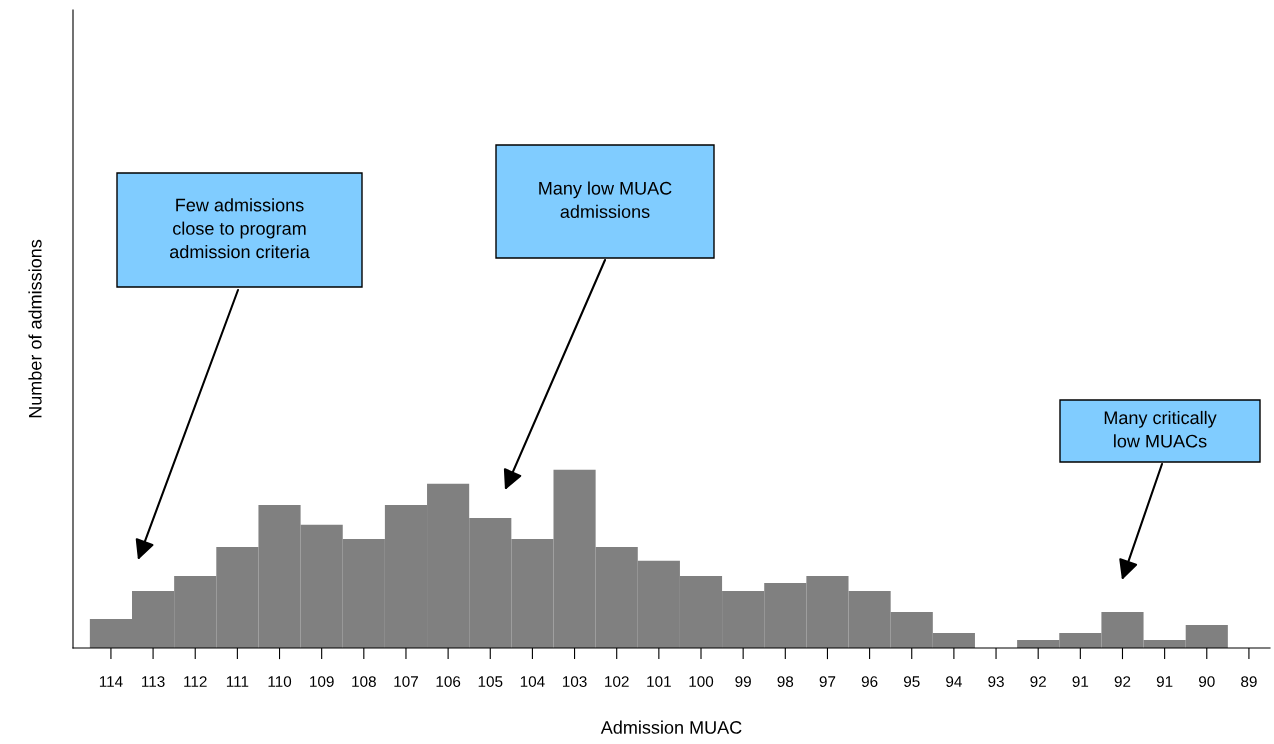 The width and height of the screenshot is (1274, 744). Describe the element at coordinates (911, 681) in the screenshot. I see `x-tick-label: 95` at that location.